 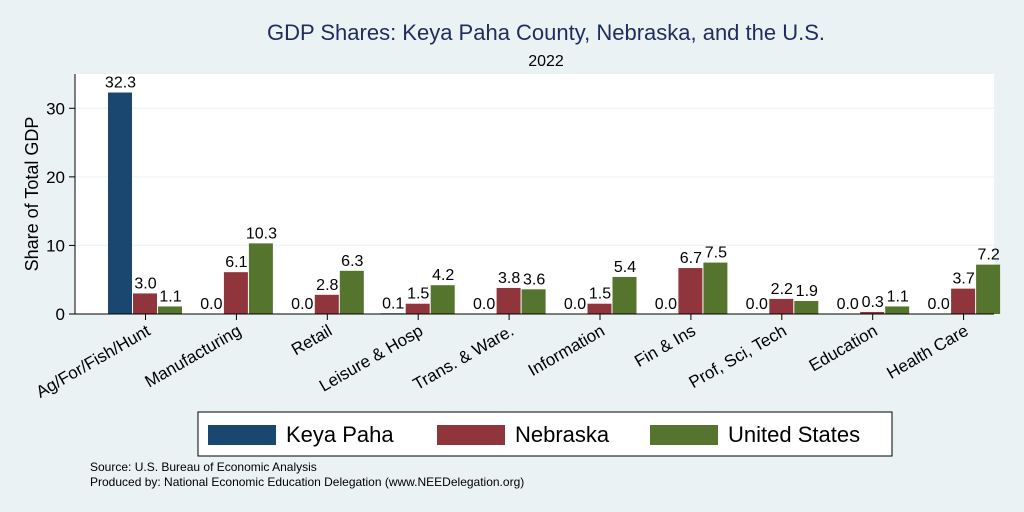 I want to click on source-note: Source: U.S. Bureau of Economic Analysis, so click(x=203, y=467).